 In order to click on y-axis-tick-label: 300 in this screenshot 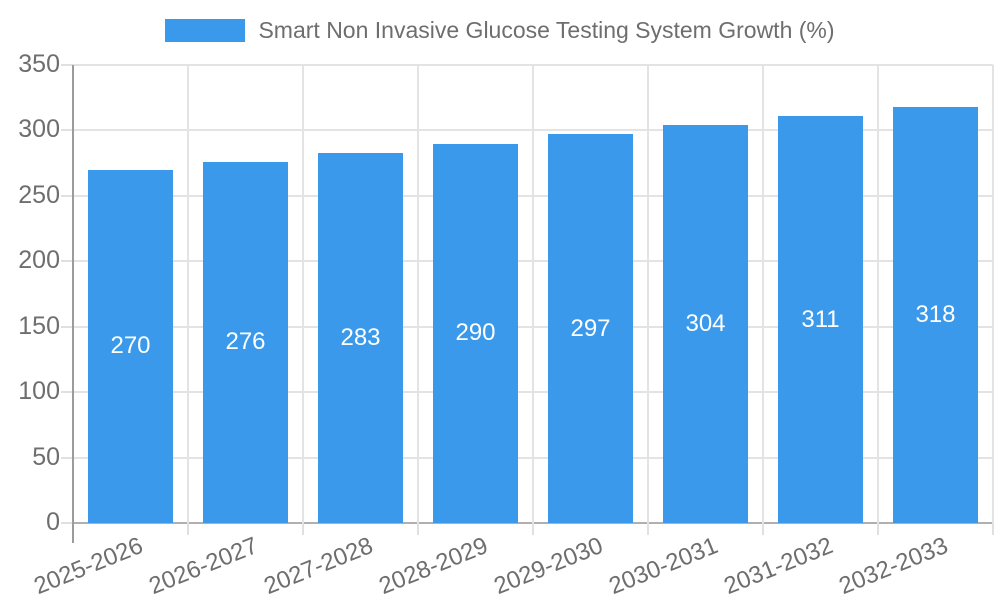, I will do `click(39, 129)`.